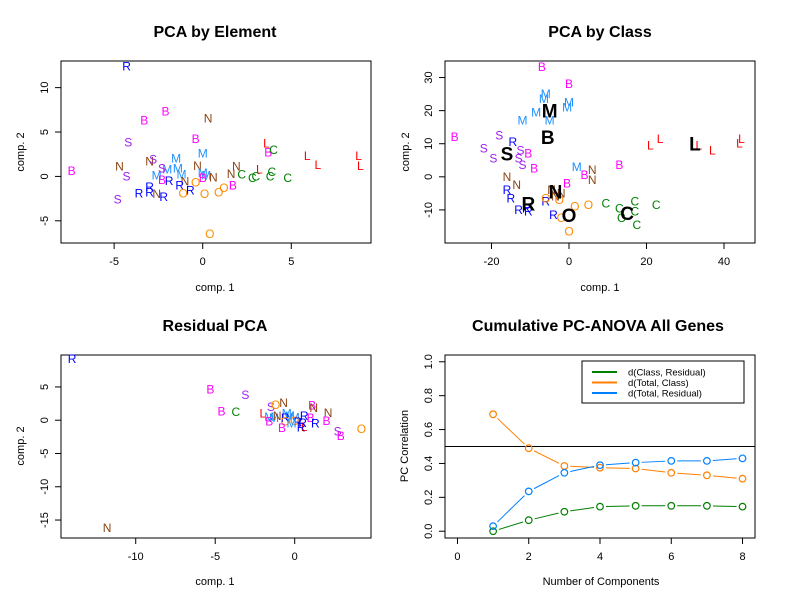 The image size is (792, 611). What do you see at coordinates (607, 255) in the screenshot?
I see `x-axis: -20 0 20 40` at bounding box center [607, 255].